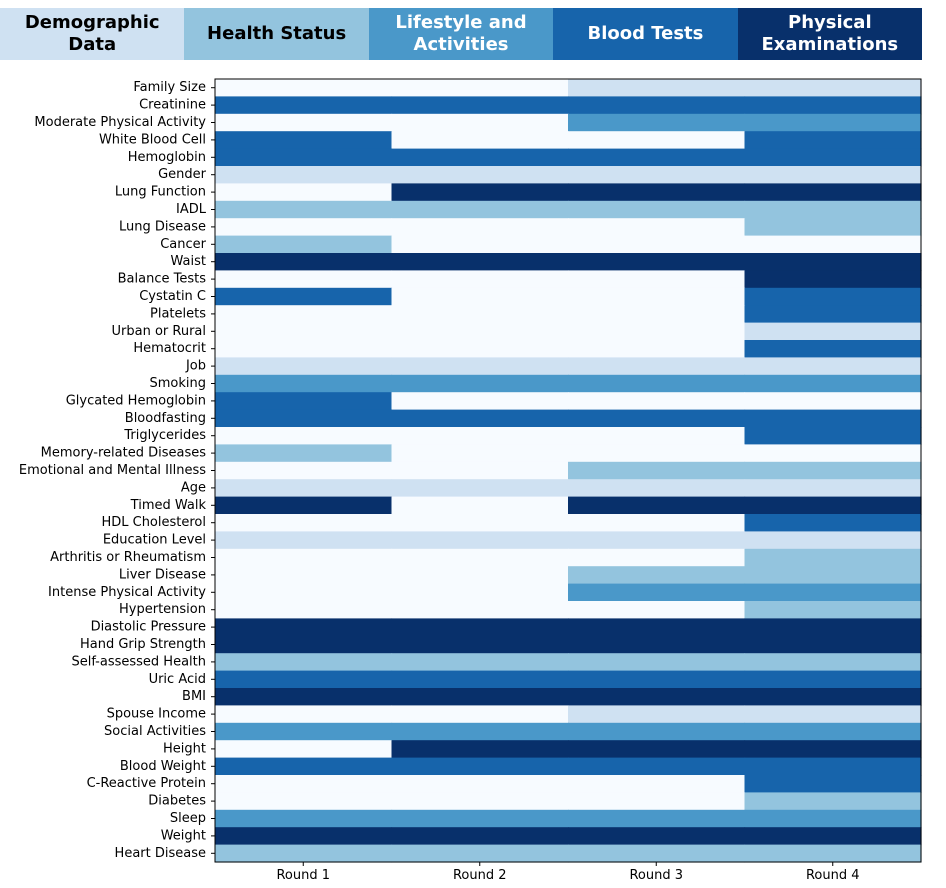  Describe the element at coordinates (480, 875) in the screenshot. I see `x-tick-label: Round 2` at that location.